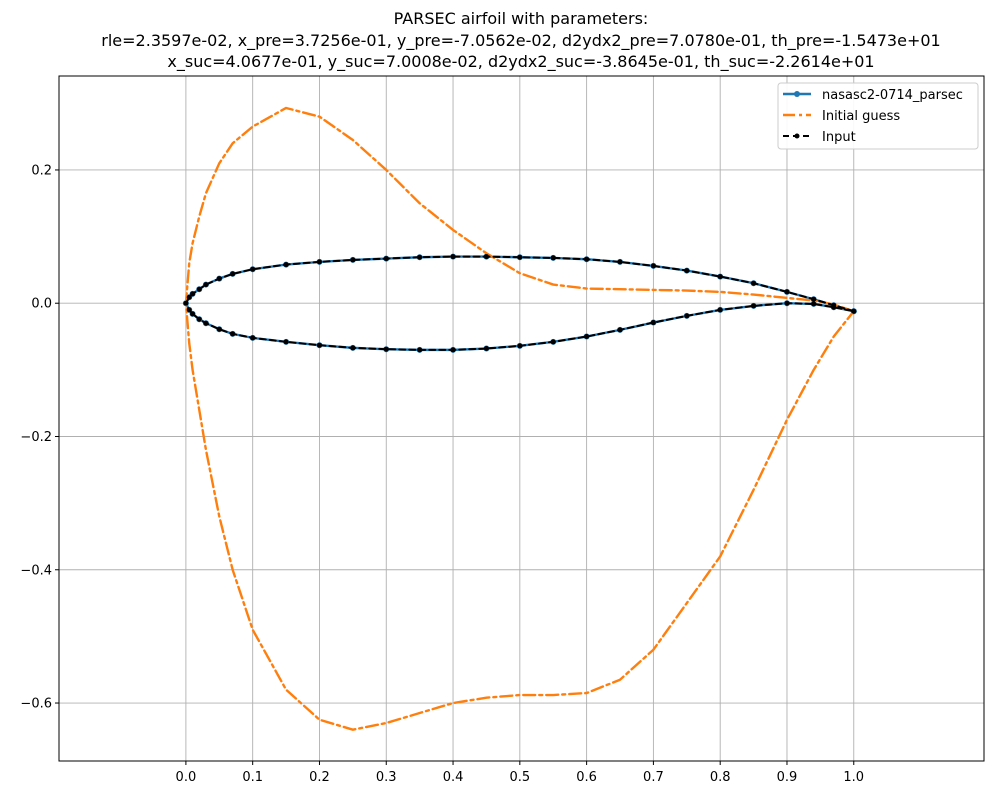 The width and height of the screenshot is (1000, 800). What do you see at coordinates (787, 777) in the screenshot?
I see `x-tick-label: 0.9` at bounding box center [787, 777].